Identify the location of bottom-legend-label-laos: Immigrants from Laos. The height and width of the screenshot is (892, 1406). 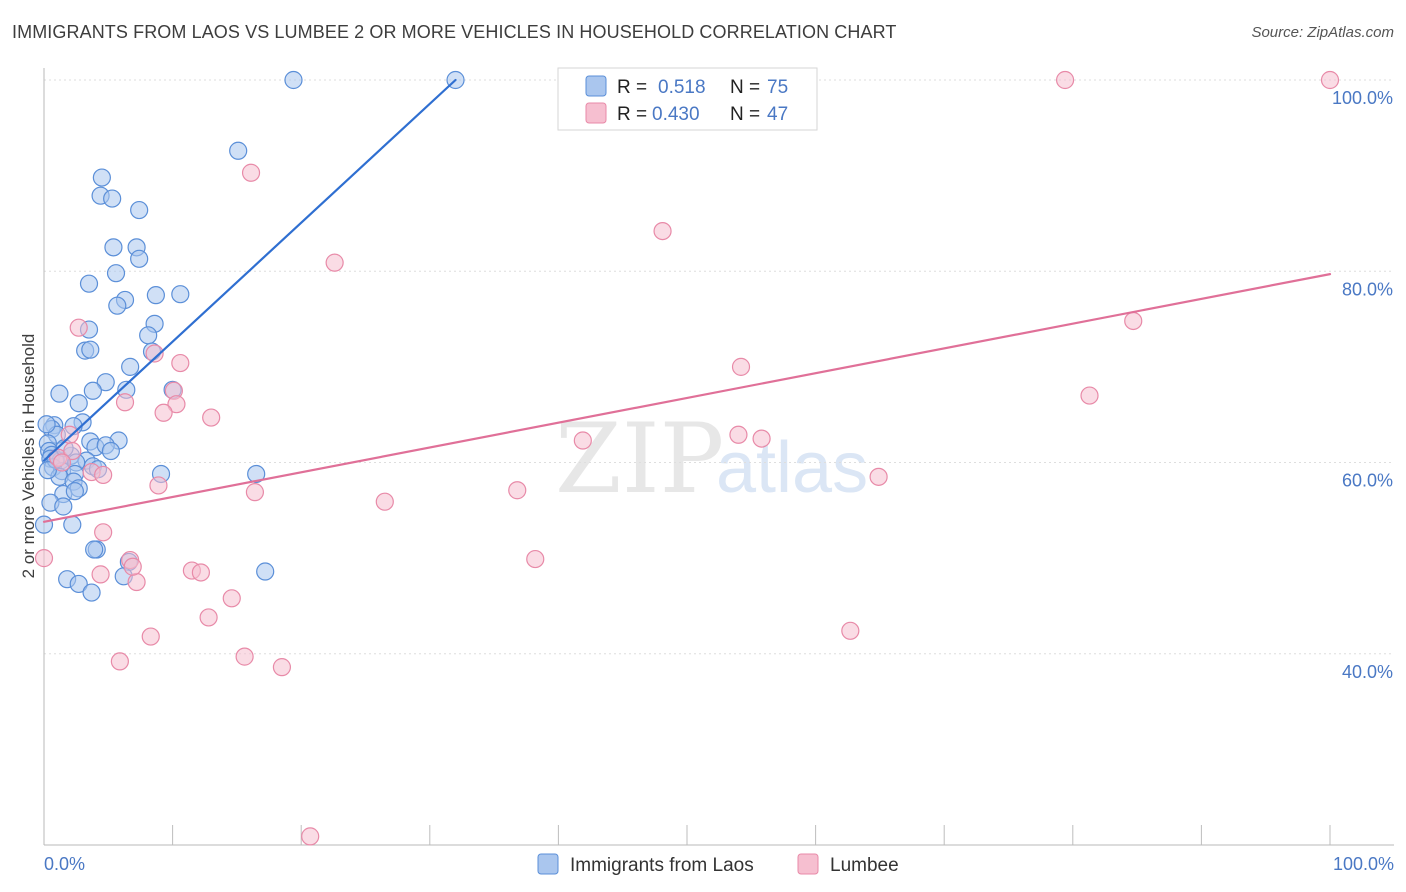
(662, 865).